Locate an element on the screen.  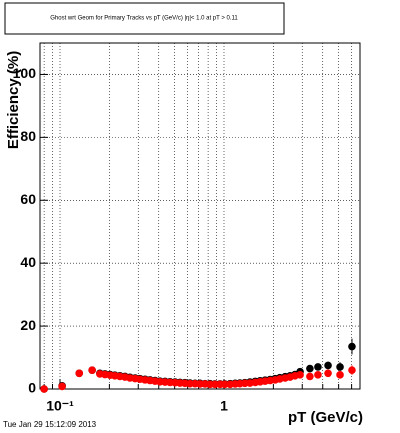
y-tick-label: 40 is located at coordinates (28, 262).